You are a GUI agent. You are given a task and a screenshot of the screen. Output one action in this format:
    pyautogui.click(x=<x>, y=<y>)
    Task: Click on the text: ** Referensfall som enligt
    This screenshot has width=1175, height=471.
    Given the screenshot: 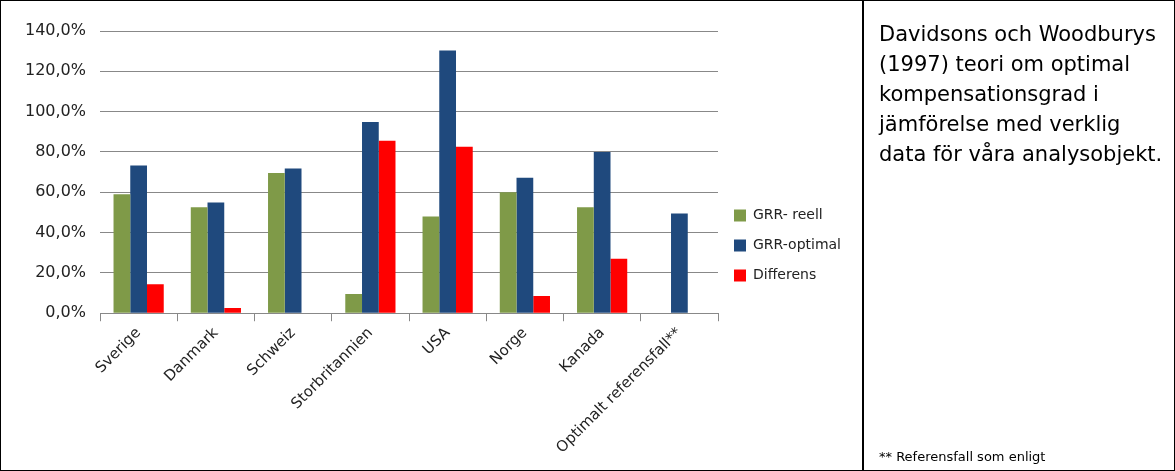 What is the action you would take?
    pyautogui.click(x=963, y=456)
    